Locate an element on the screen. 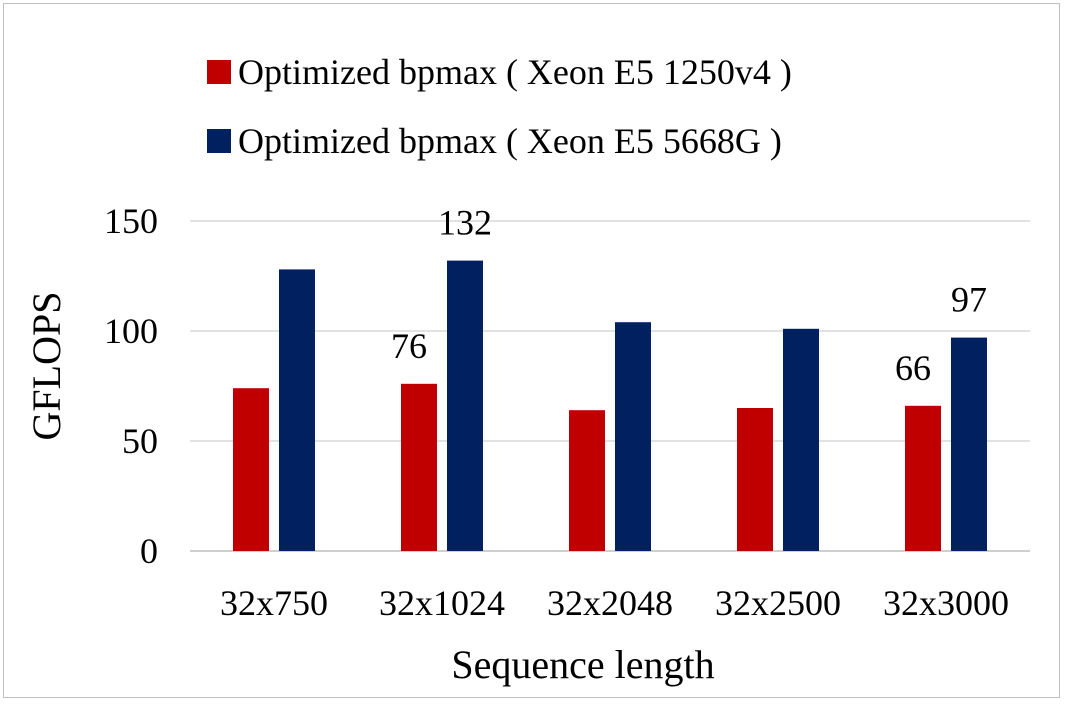 Image resolution: width=1067 pixels, height=705 pixels. data-label: 76 is located at coordinates (409, 346).